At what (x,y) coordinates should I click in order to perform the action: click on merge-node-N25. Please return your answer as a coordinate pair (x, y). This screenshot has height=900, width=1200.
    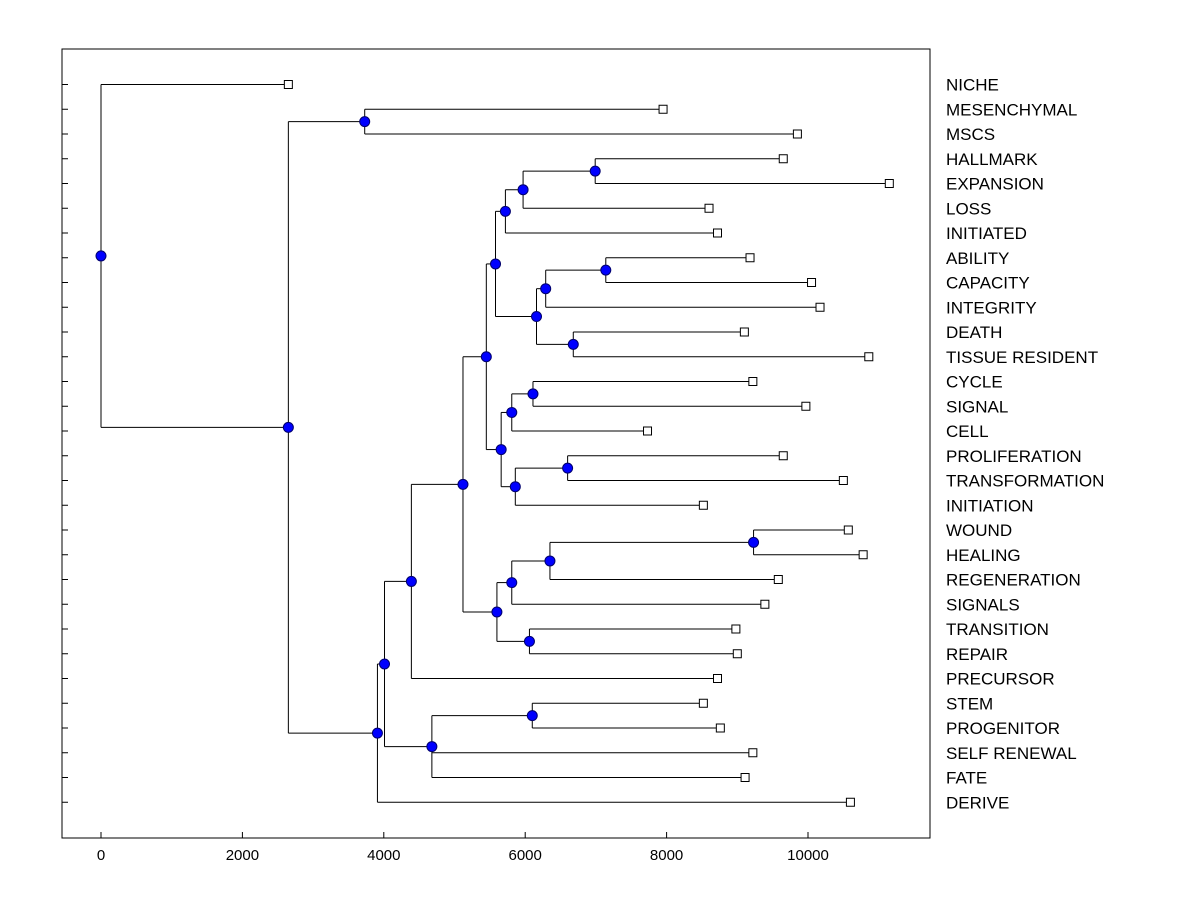
    Looking at the image, I should click on (550, 561).